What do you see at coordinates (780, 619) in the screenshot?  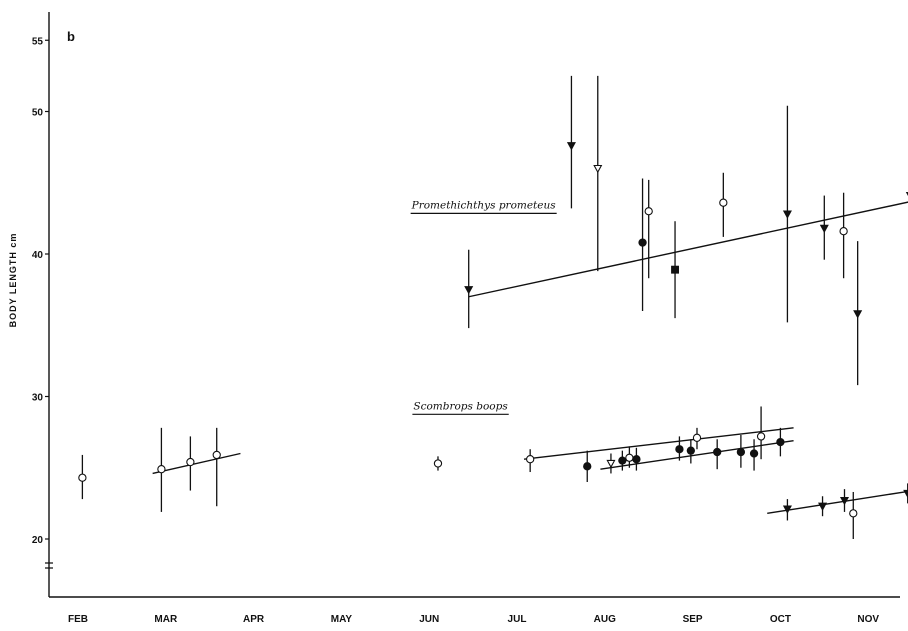 I see `x-tick-label: OCT` at bounding box center [780, 619].